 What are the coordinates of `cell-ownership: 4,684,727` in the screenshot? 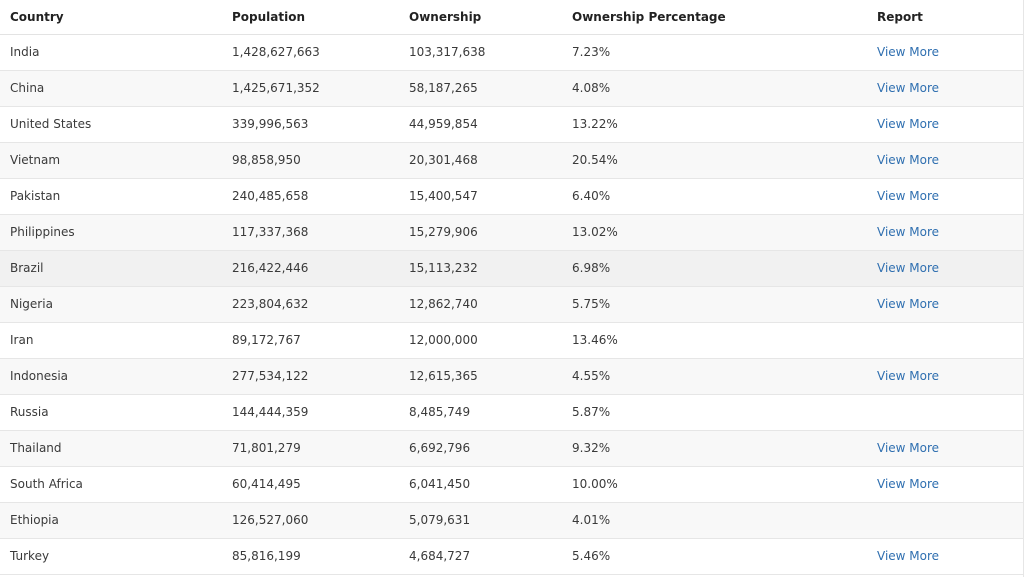 It's located at (480, 556).